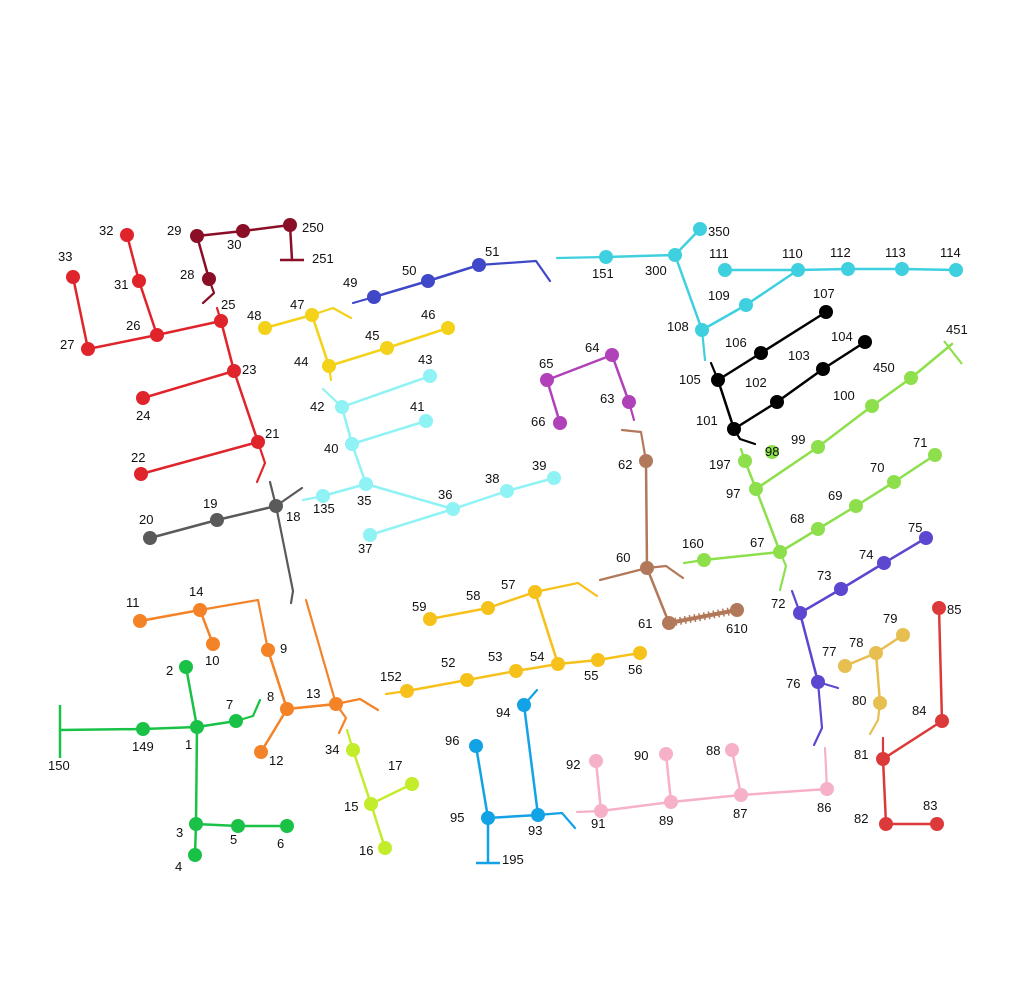  What do you see at coordinates (840, 252) in the screenshot?
I see `node-label-112: 112` at bounding box center [840, 252].